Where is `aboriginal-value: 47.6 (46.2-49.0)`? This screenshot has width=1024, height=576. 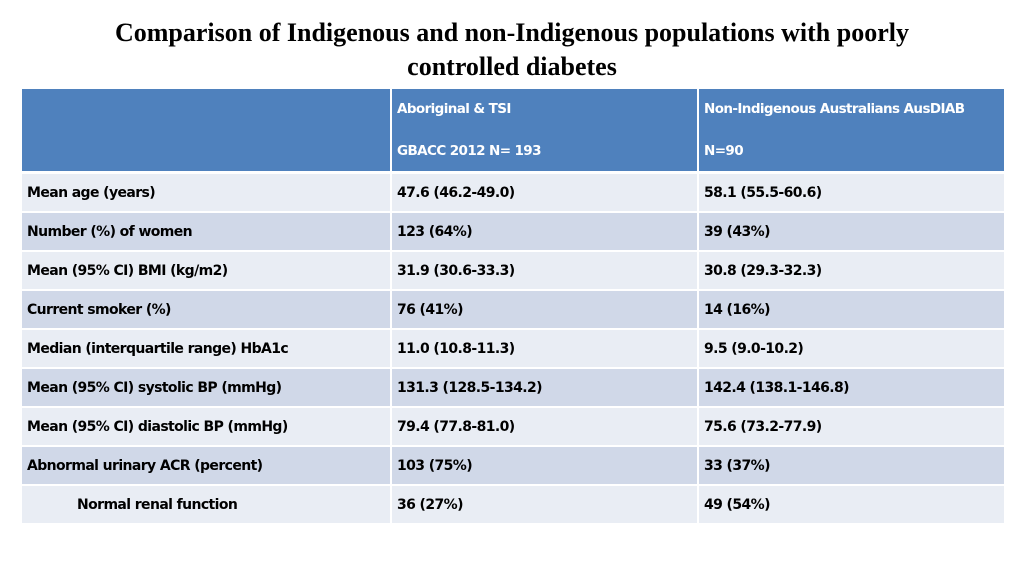 aboriginal-value: 47.6 (46.2-49.0) is located at coordinates (544, 192).